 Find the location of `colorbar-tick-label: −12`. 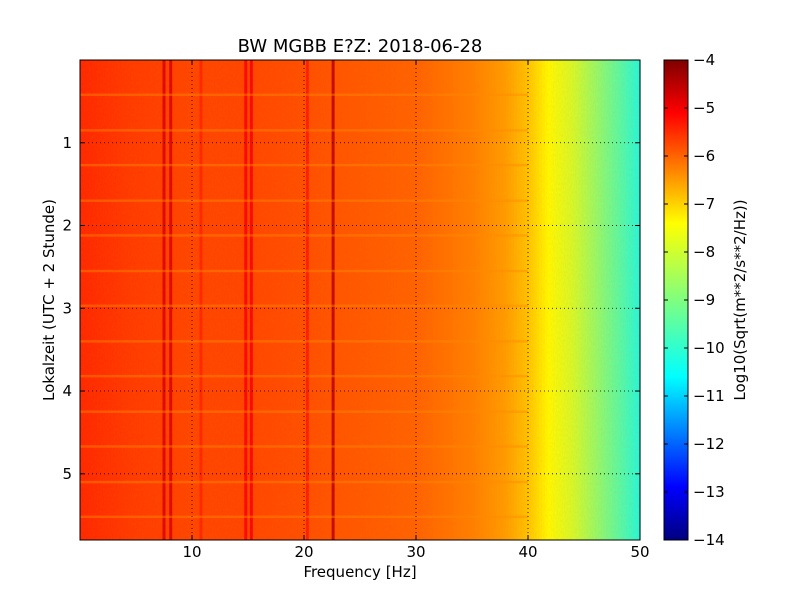

colorbar-tick-label: −12 is located at coordinates (709, 444).